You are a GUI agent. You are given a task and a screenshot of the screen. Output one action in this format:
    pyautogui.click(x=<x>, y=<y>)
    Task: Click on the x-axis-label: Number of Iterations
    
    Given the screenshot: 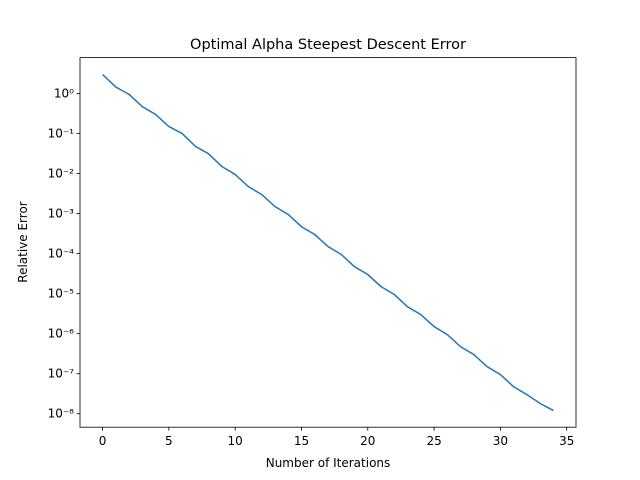 What is the action you would take?
    pyautogui.click(x=328, y=463)
    